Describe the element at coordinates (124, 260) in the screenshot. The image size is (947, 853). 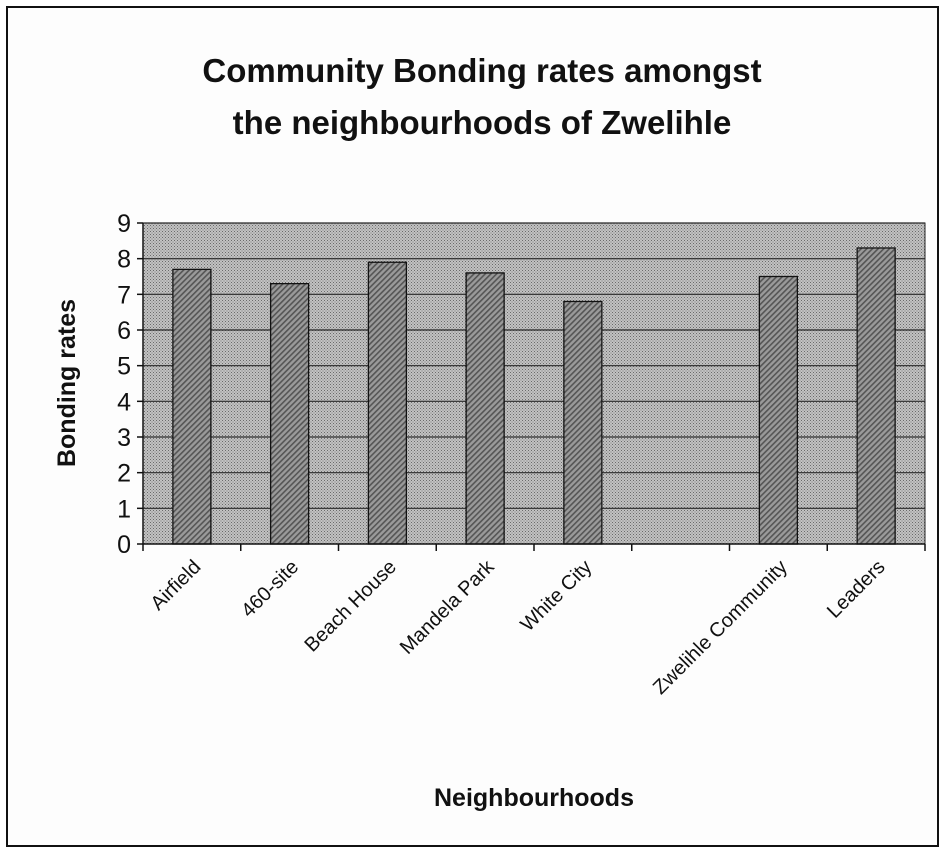
I see `y-tick-label: 8` at that location.